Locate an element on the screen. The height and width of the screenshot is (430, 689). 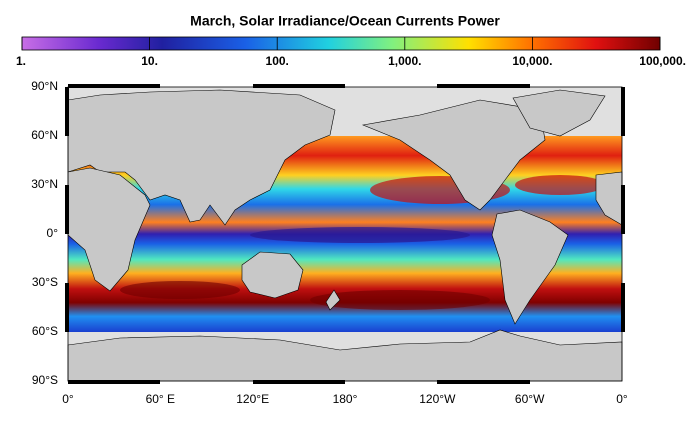
lon-label: 120°W is located at coordinates (437, 399).